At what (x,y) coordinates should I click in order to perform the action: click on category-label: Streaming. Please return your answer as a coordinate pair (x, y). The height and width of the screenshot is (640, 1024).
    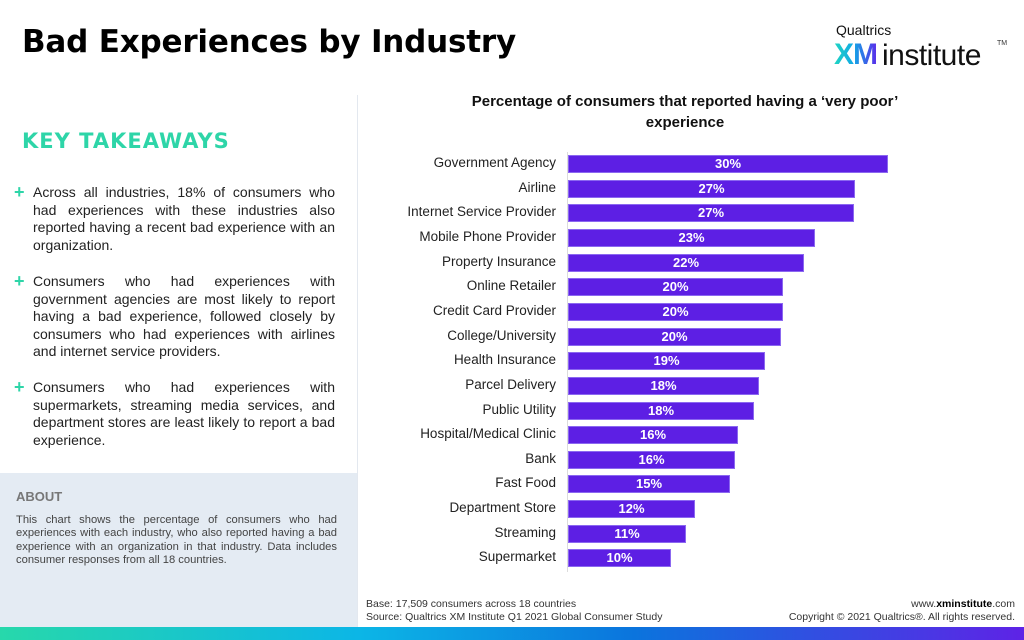
    Looking at the image, I should click on (525, 532).